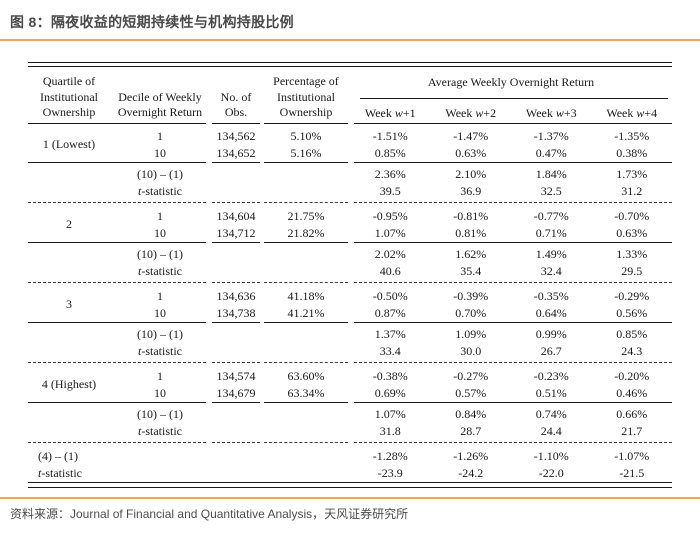 Image resolution: width=700 pixels, height=539 pixels. I want to click on group4-mid-rule, so click(350, 403).